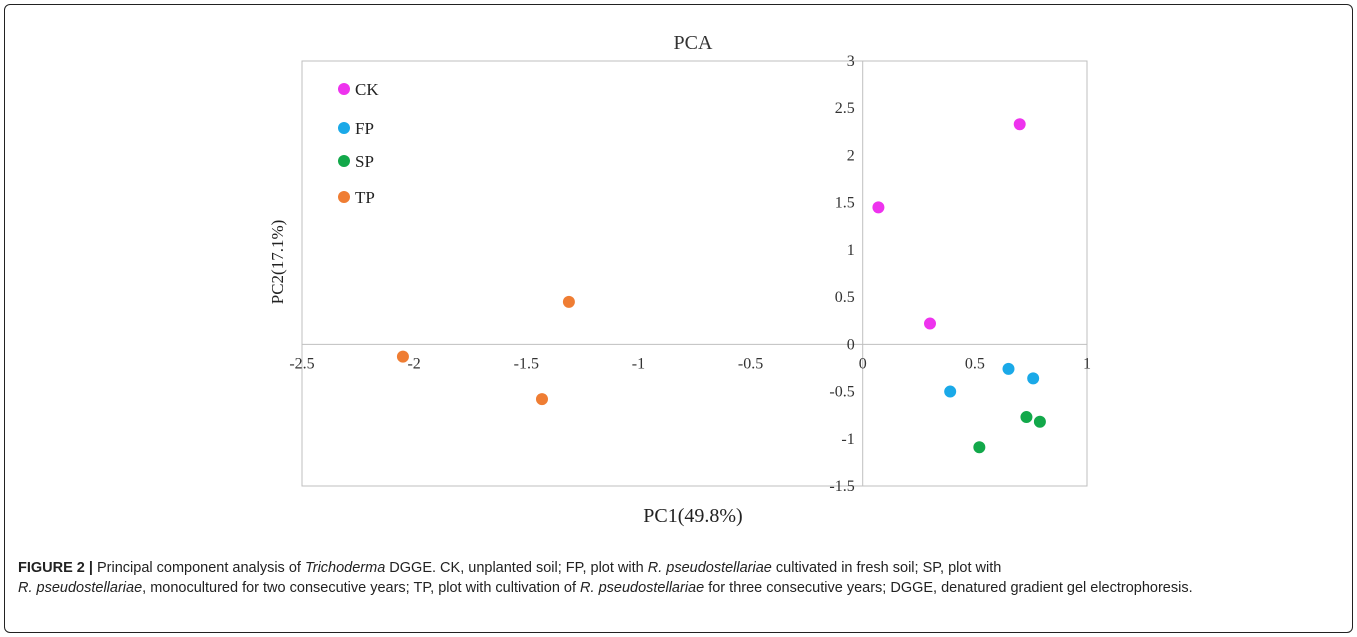  Describe the element at coordinates (845, 108) in the screenshot. I see `y-tick-label: 2.5` at that location.